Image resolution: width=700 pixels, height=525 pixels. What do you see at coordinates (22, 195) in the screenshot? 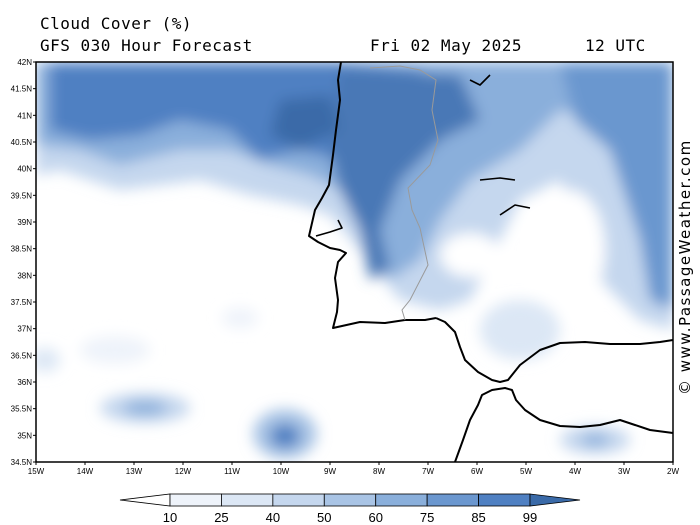
I see `lat-label: 39.5N` at bounding box center [22, 195].